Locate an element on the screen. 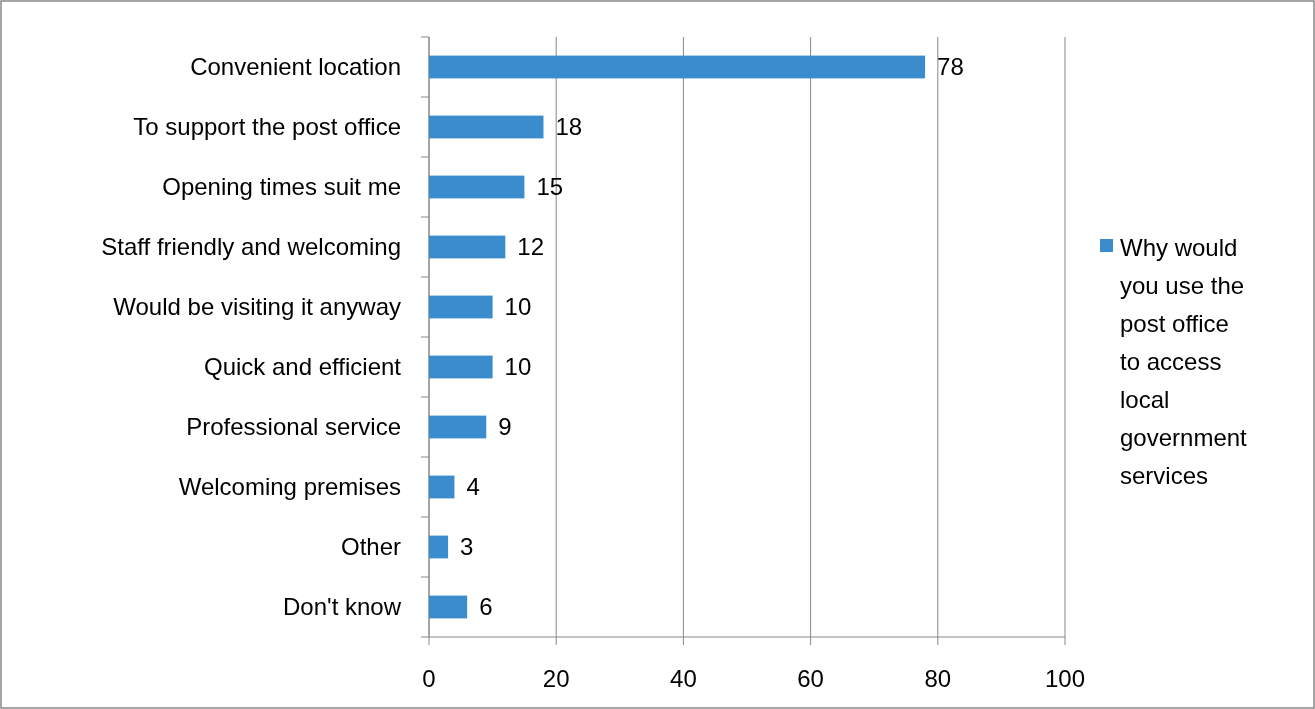 This screenshot has width=1315, height=709. data-label: 3 is located at coordinates (467, 547).